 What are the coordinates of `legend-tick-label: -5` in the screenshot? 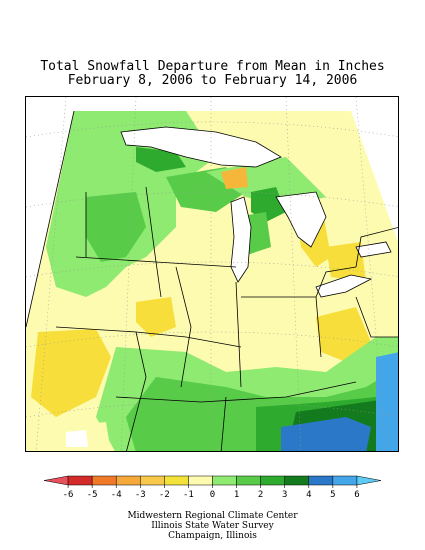 It's located at (92, 495).